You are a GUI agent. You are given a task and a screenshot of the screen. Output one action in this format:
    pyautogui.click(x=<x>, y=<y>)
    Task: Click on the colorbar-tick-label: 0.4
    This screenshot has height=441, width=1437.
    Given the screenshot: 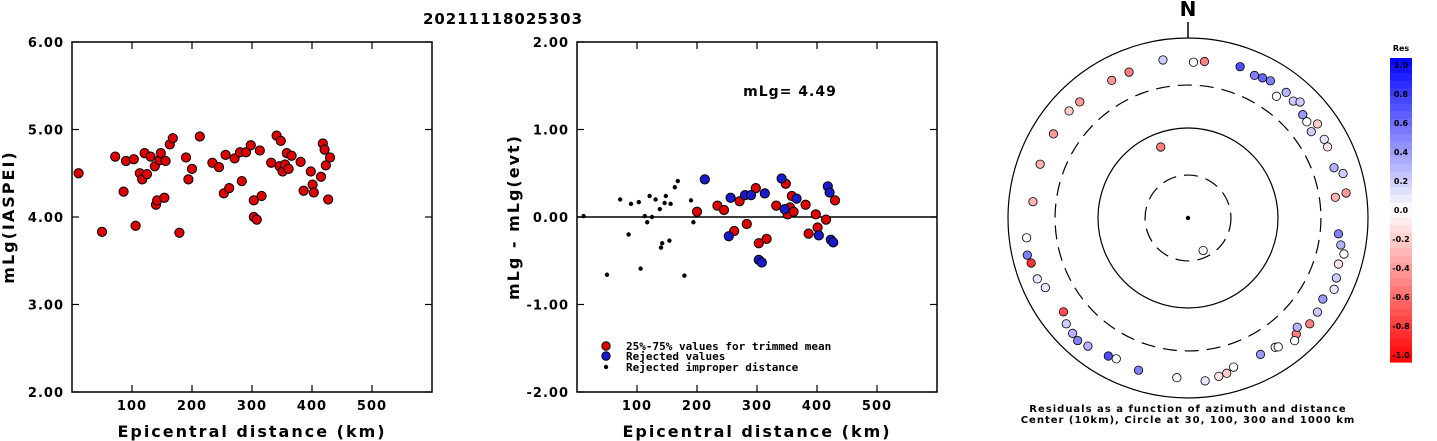 What is the action you would take?
    pyautogui.click(x=1401, y=152)
    